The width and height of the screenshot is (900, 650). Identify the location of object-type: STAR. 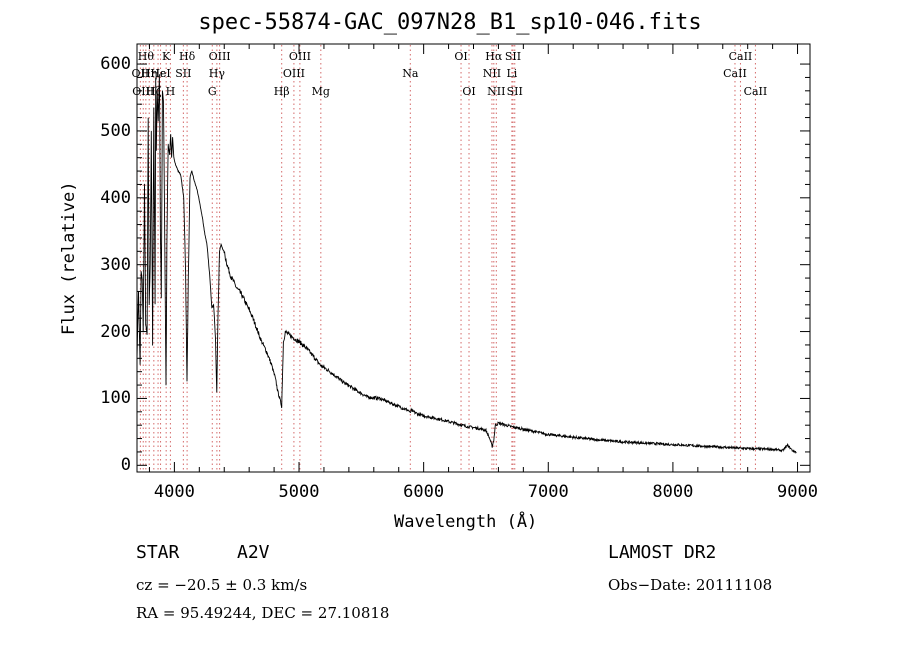
(158, 552).